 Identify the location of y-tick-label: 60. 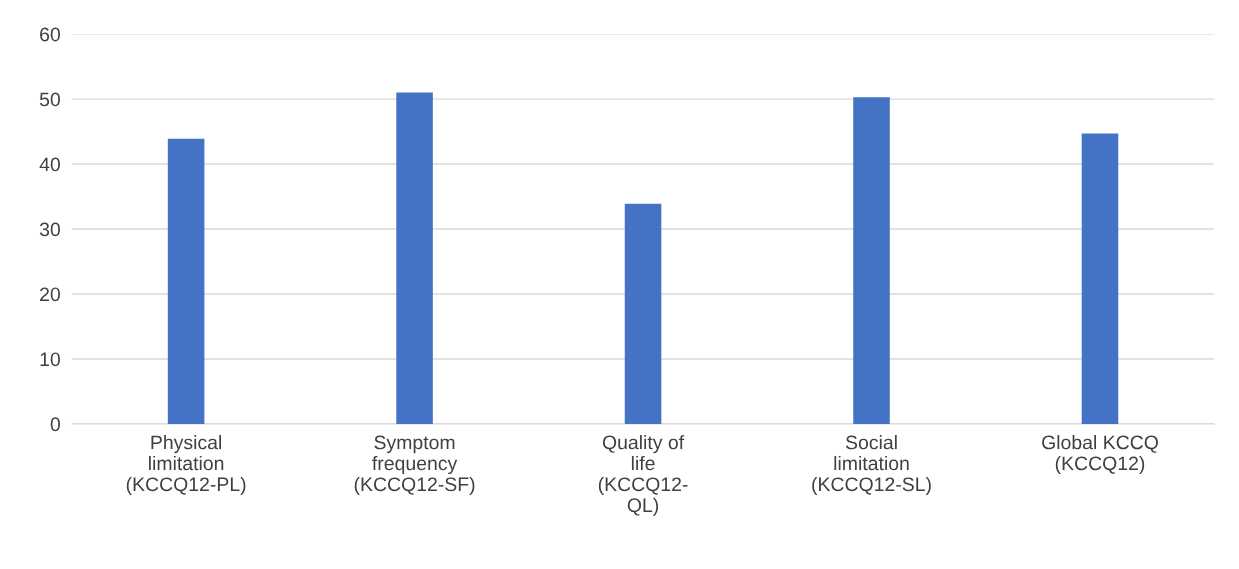
(50, 34).